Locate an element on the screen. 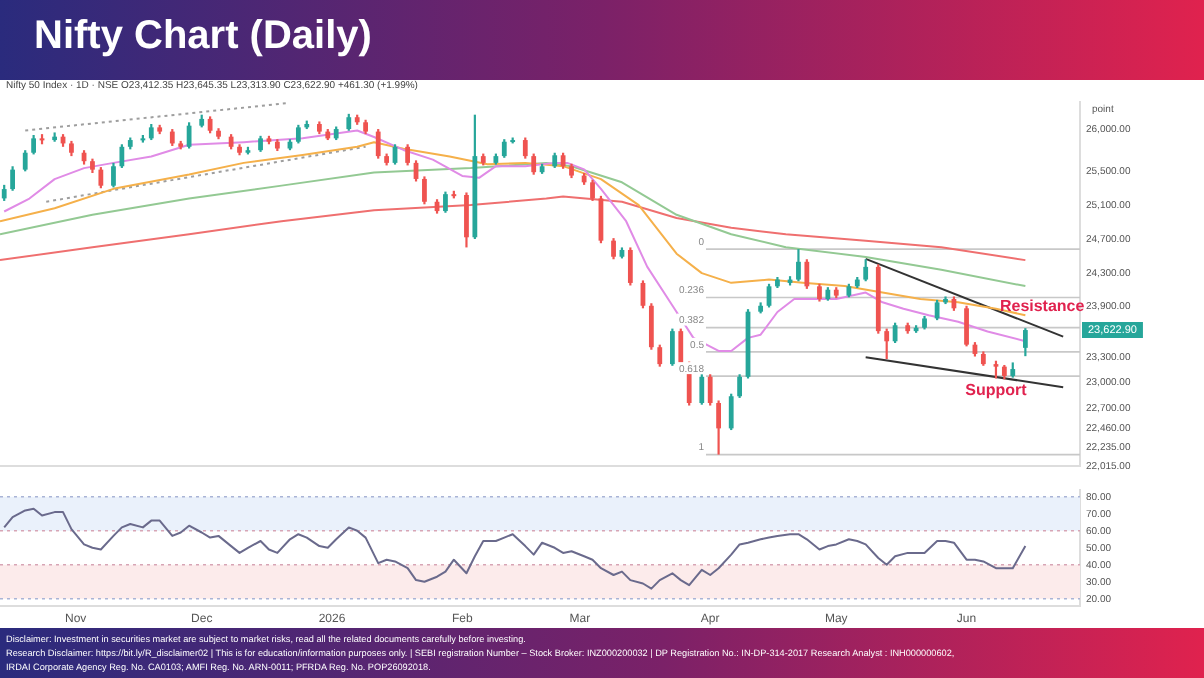 The image size is (1204, 678). chart-title: Nifty Chart (Daily) is located at coordinates (203, 37).